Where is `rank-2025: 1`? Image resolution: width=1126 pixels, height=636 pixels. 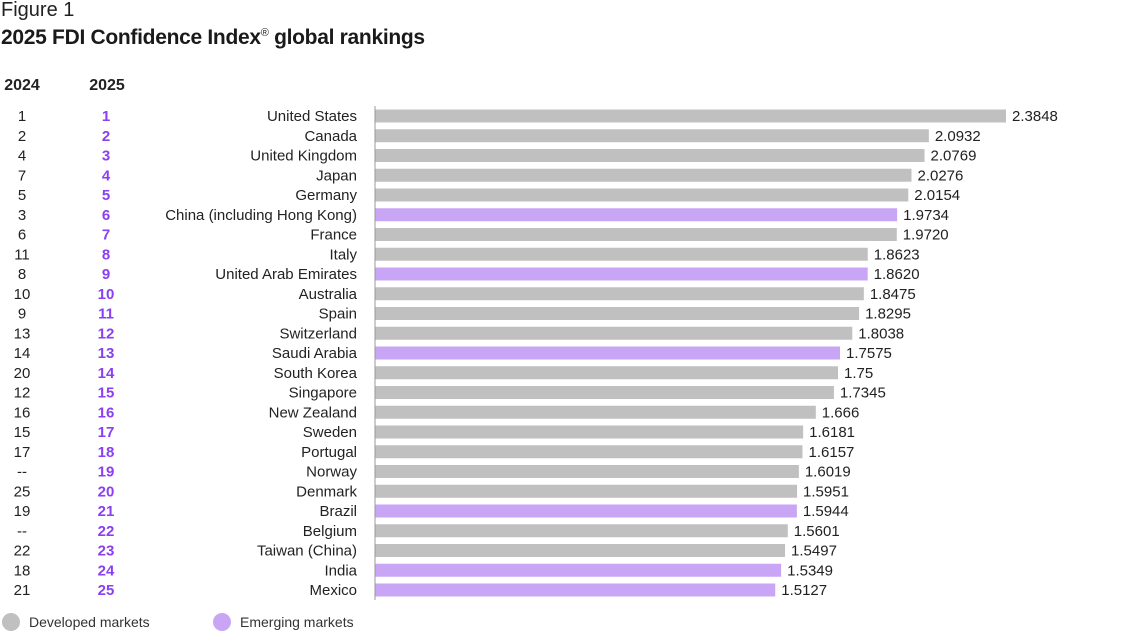 rank-2025: 1 is located at coordinates (106, 116).